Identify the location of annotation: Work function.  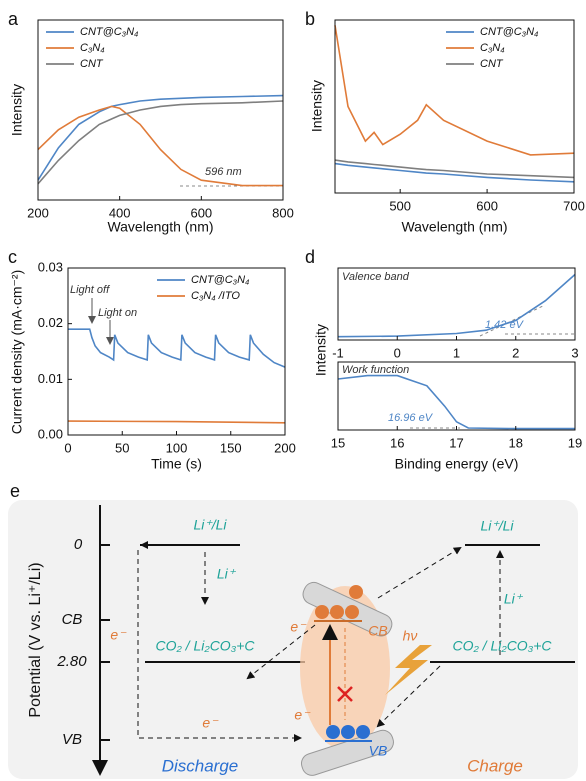
(375, 370).